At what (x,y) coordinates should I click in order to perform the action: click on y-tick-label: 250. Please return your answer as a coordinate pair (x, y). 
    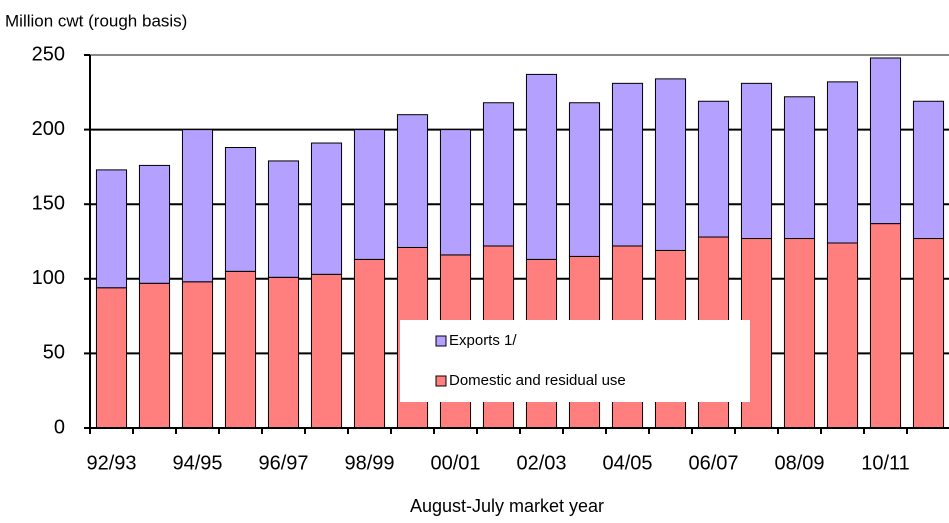
    Looking at the image, I should click on (48, 54).